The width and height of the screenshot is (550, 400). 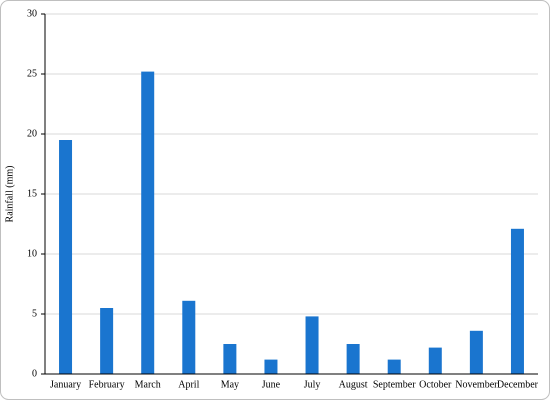 I want to click on x-tick-label: June, so click(x=271, y=384).